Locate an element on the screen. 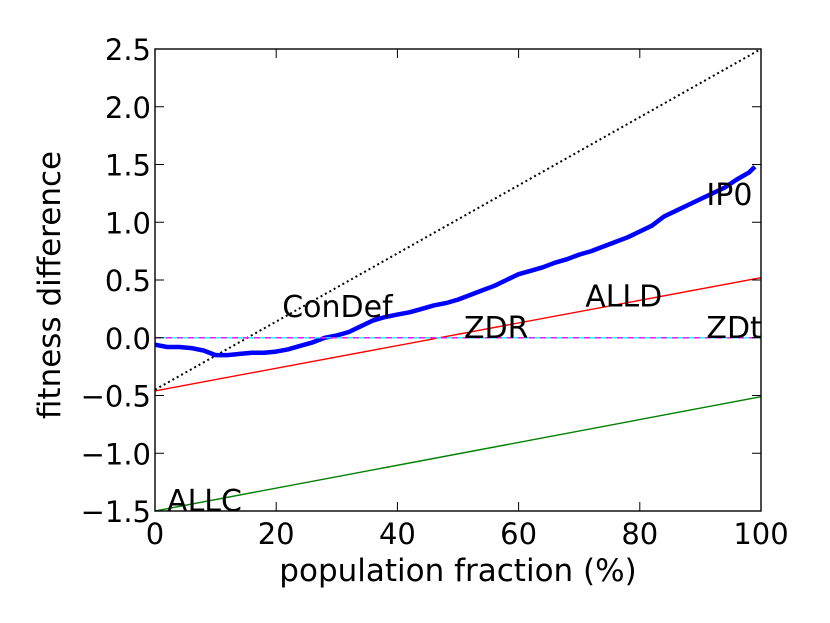 The width and height of the screenshot is (830, 623). annotation-allc: ALLC is located at coordinates (204, 501).